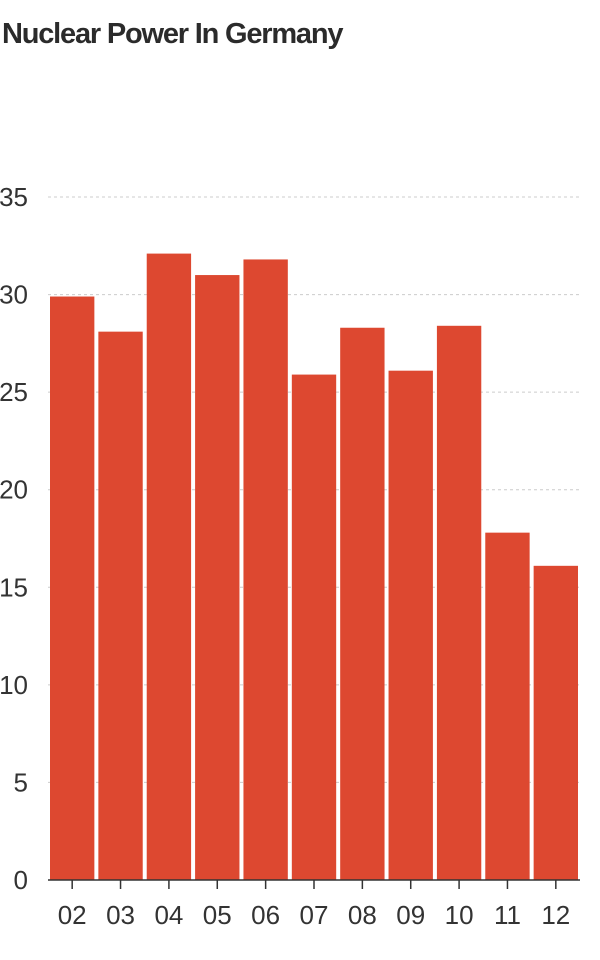 Image resolution: width=600 pixels, height=960 pixels. Describe the element at coordinates (21, 880) in the screenshot. I see `y-tick-label: 0` at that location.